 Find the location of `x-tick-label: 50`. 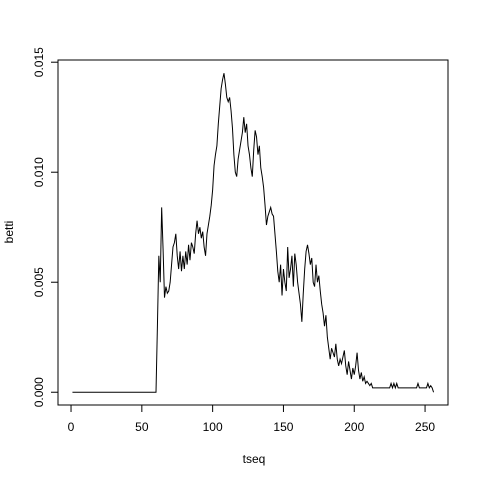

x-tick-label: 50 is located at coordinates (142, 427).